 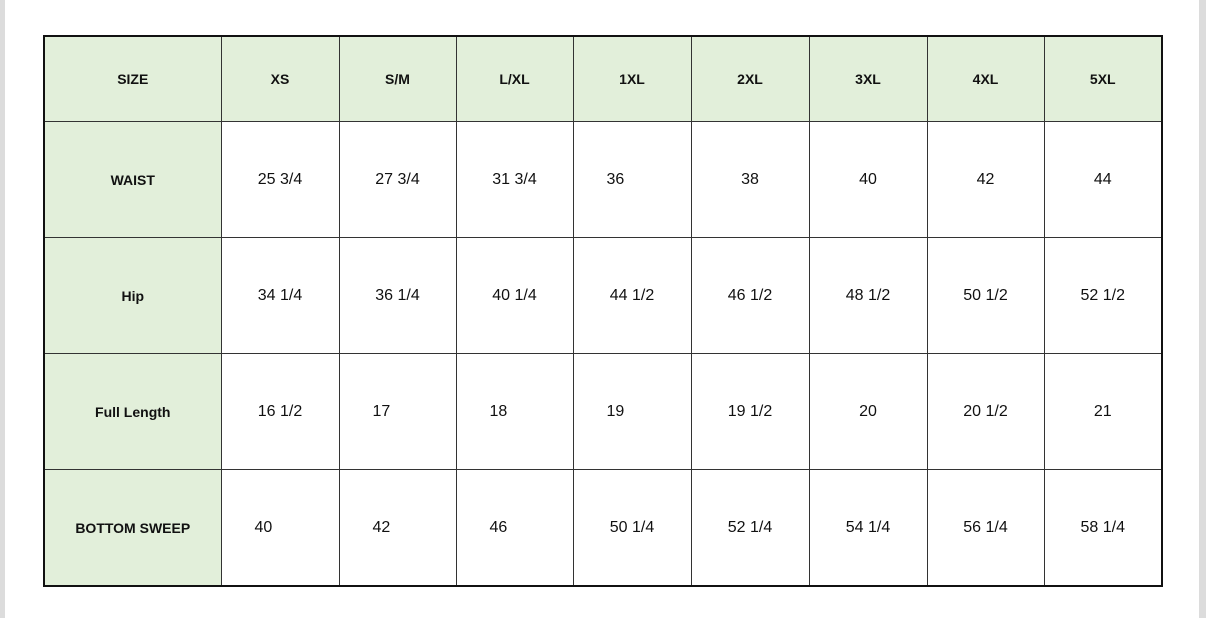 What do you see at coordinates (985, 78) in the screenshot?
I see `header-cell: 4XL` at bounding box center [985, 78].